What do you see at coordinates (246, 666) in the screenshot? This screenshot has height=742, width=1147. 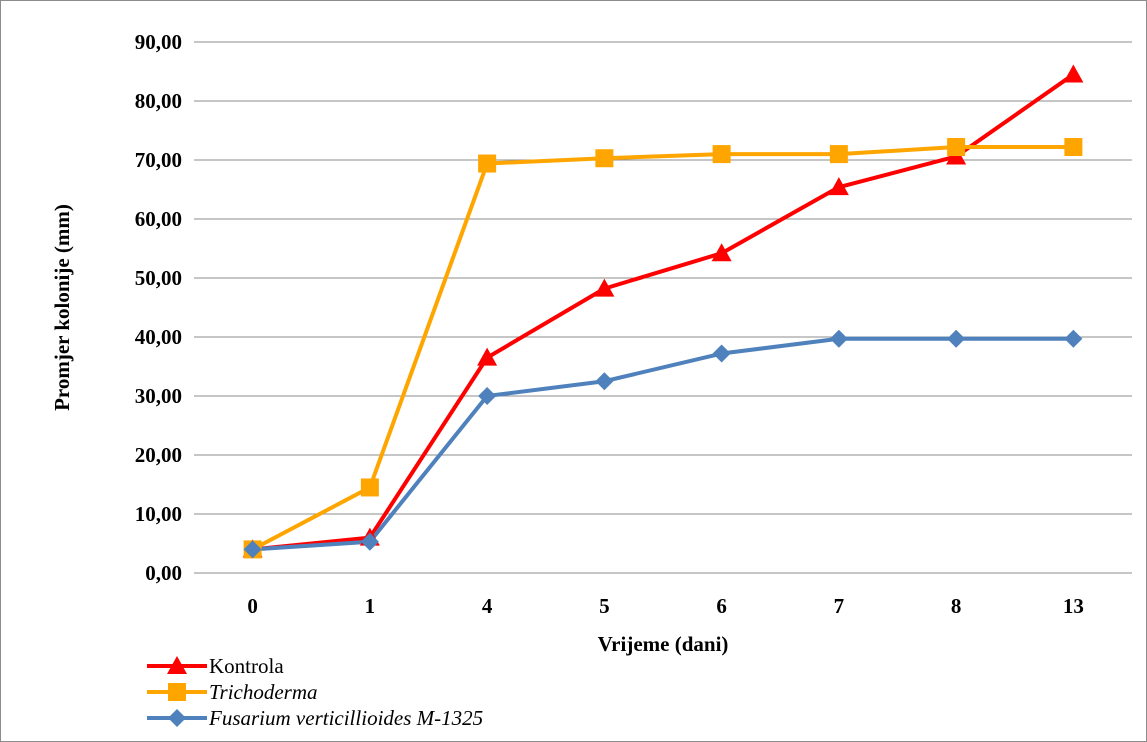 I see `legend-label: Kontrola` at bounding box center [246, 666].